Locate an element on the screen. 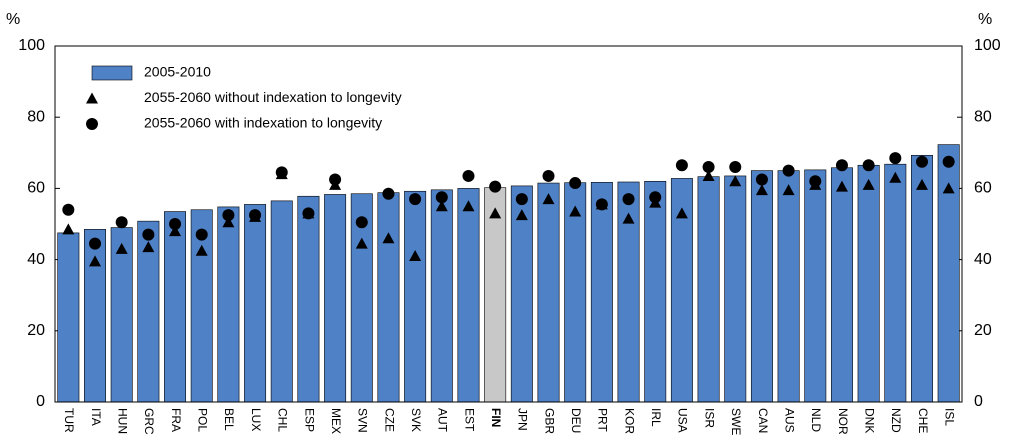 The width and height of the screenshot is (1010, 444). x-tick-label: CHL is located at coordinates (283, 420).